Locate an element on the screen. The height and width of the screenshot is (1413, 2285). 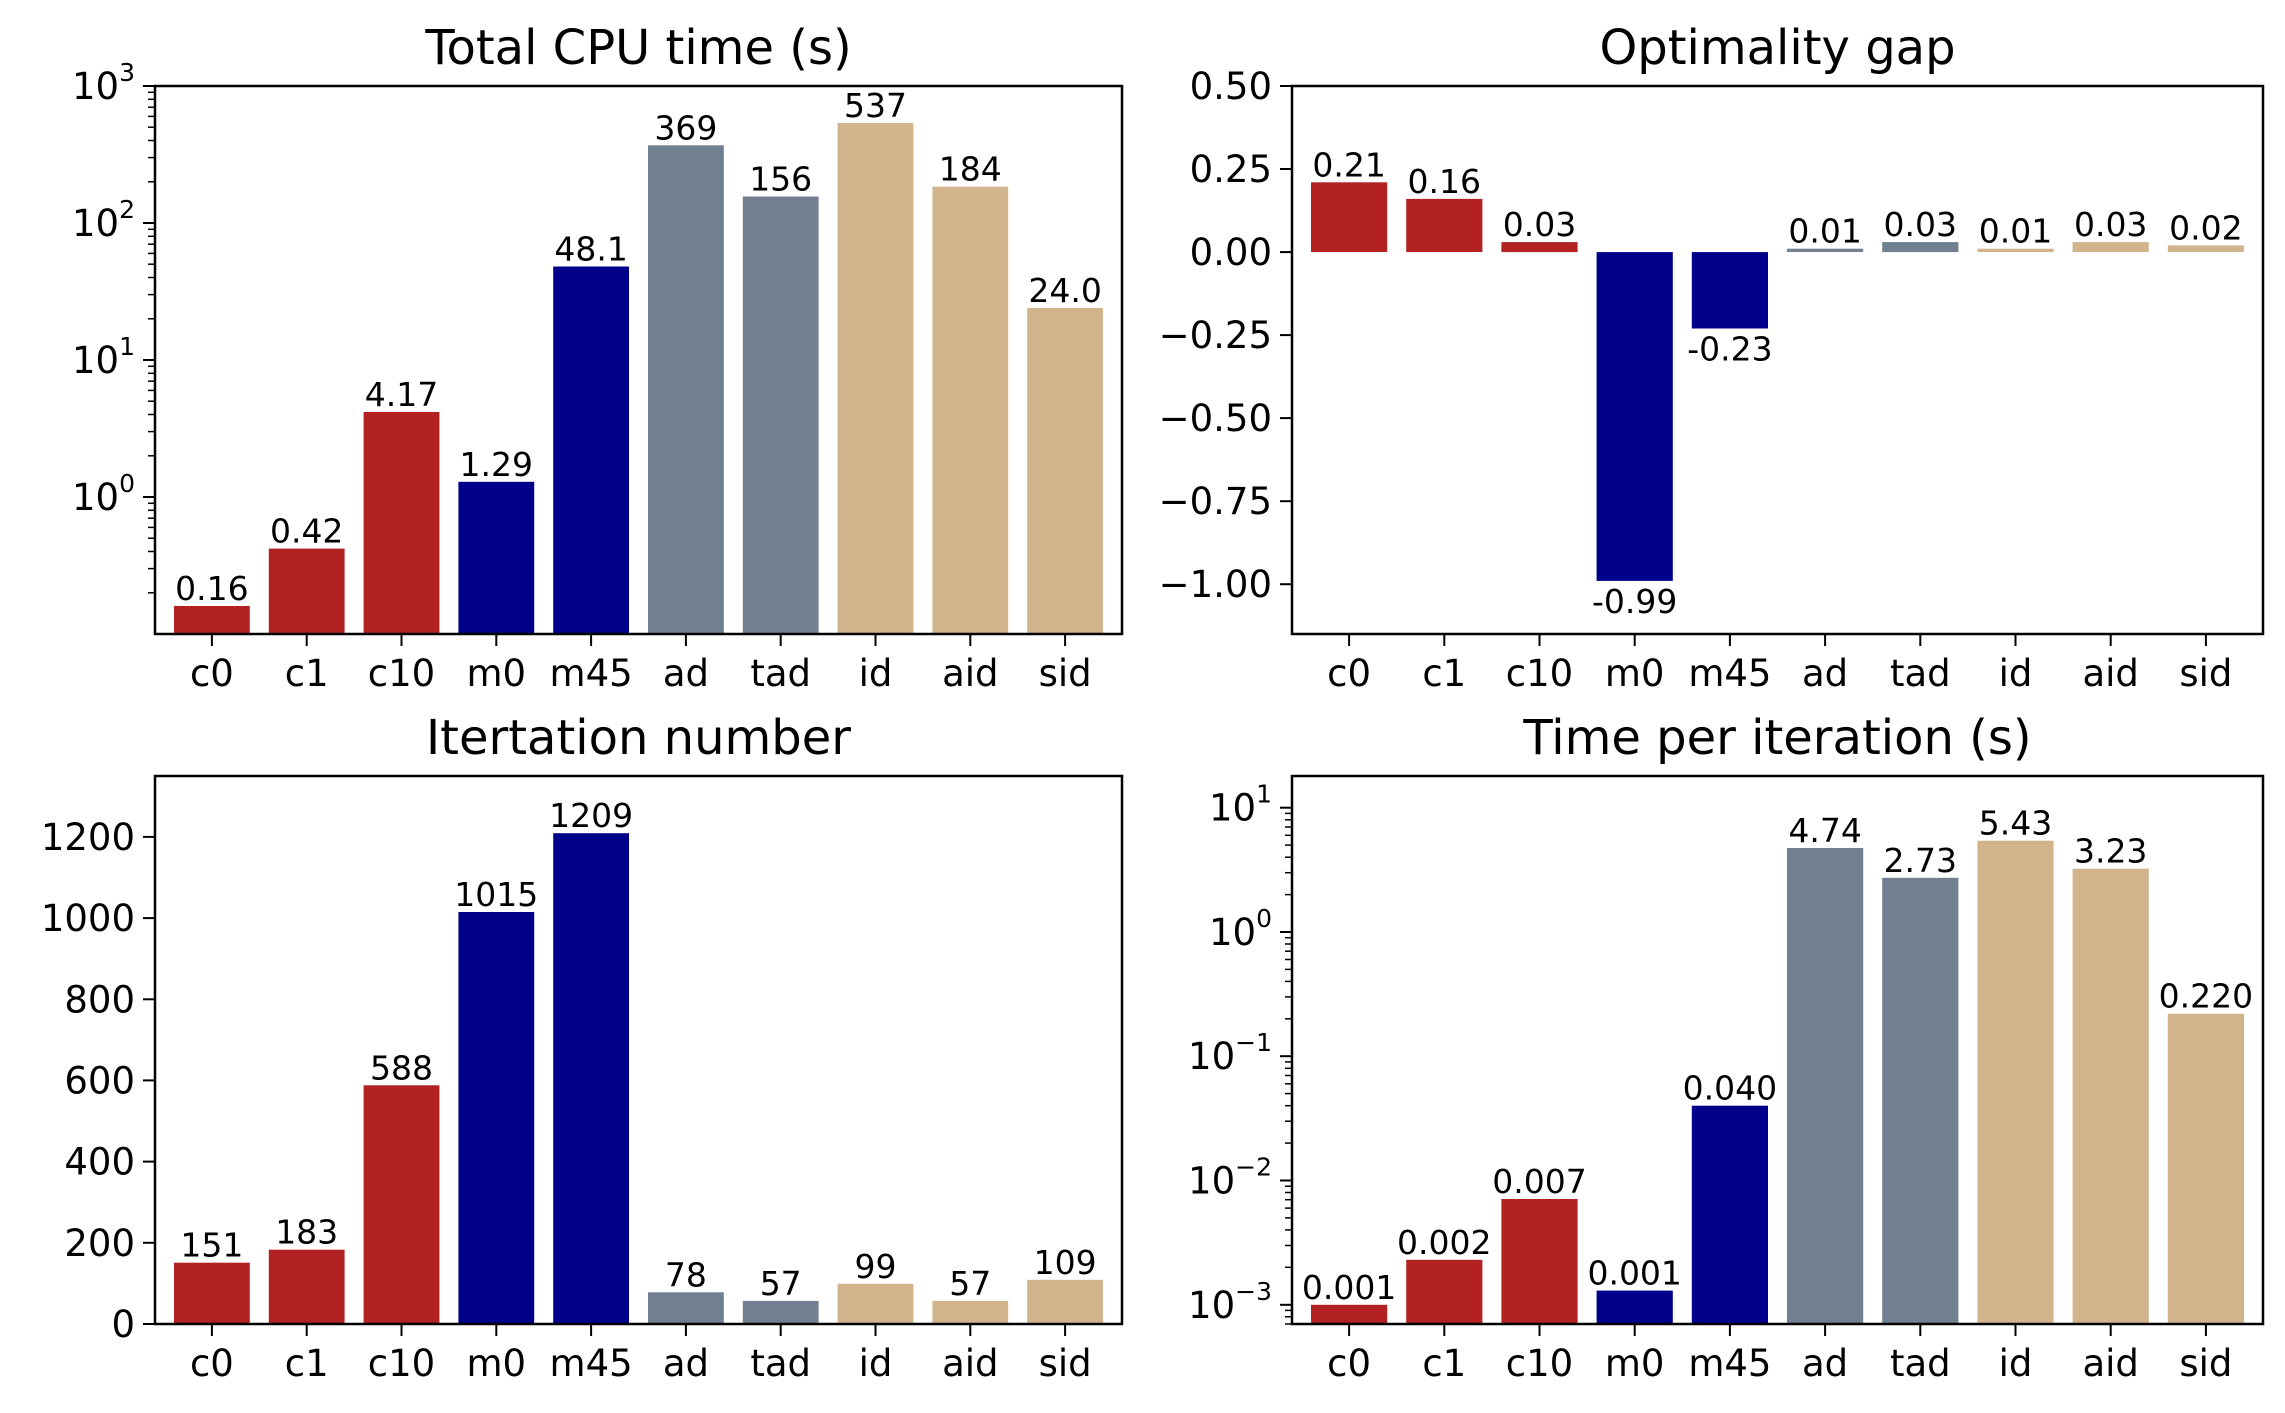
y-tick-label: −0.25 is located at coordinates (1215, 335).